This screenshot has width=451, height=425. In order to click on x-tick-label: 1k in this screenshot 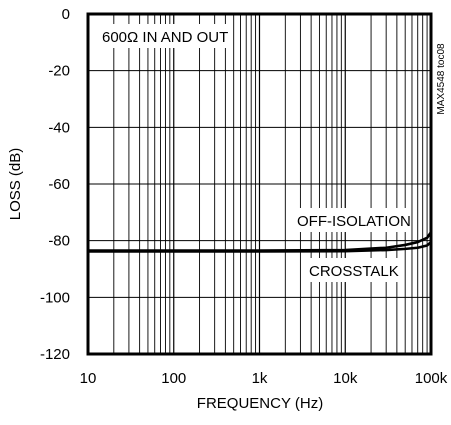, I will do `click(260, 378)`.